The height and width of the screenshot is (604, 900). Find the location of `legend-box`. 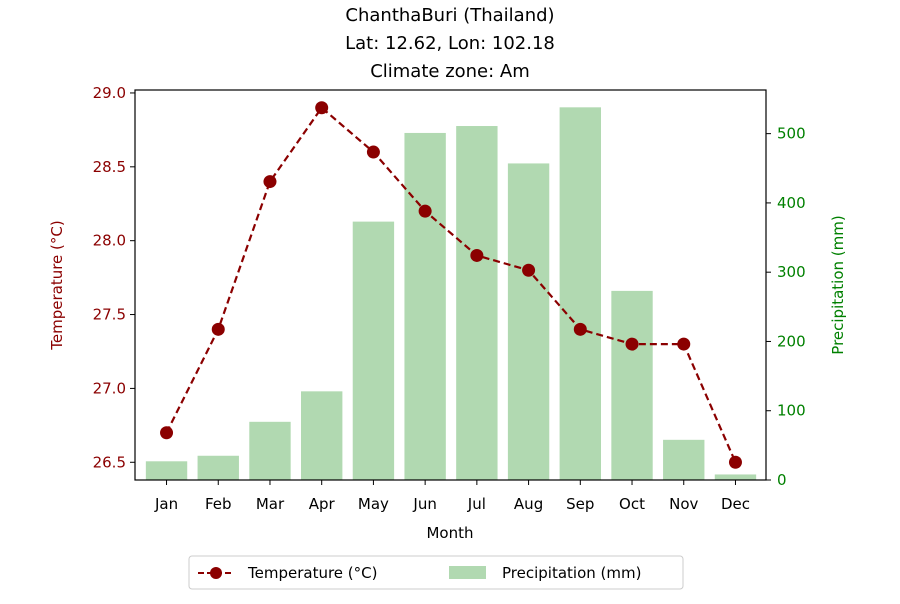

legend-box is located at coordinates (436, 572).